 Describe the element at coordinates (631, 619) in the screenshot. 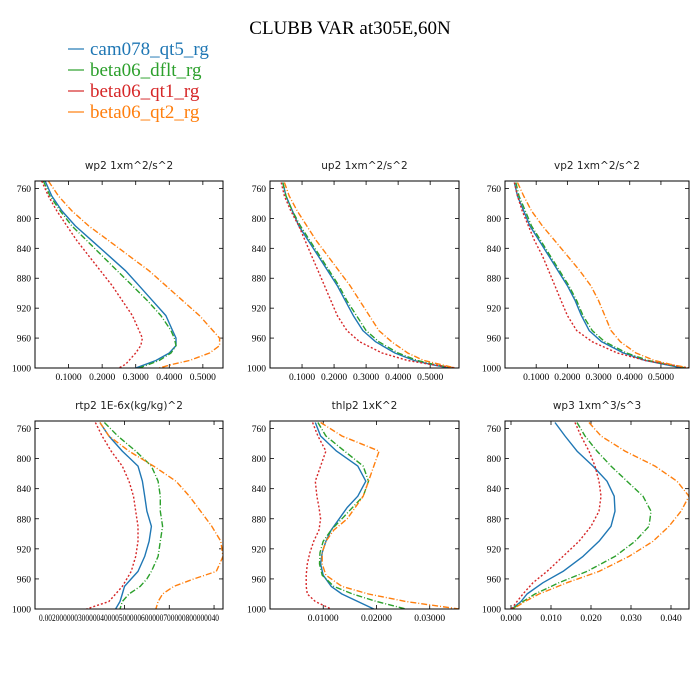

I see `x-tick-label: 0.030` at that location.